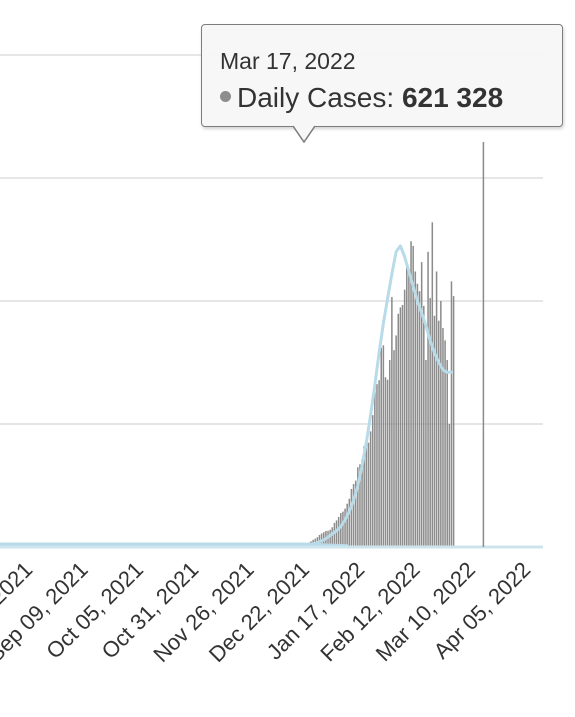 This screenshot has width=575, height=717. I want to click on tooltip-series-row: Daily Cases: 621 328, so click(361, 98).